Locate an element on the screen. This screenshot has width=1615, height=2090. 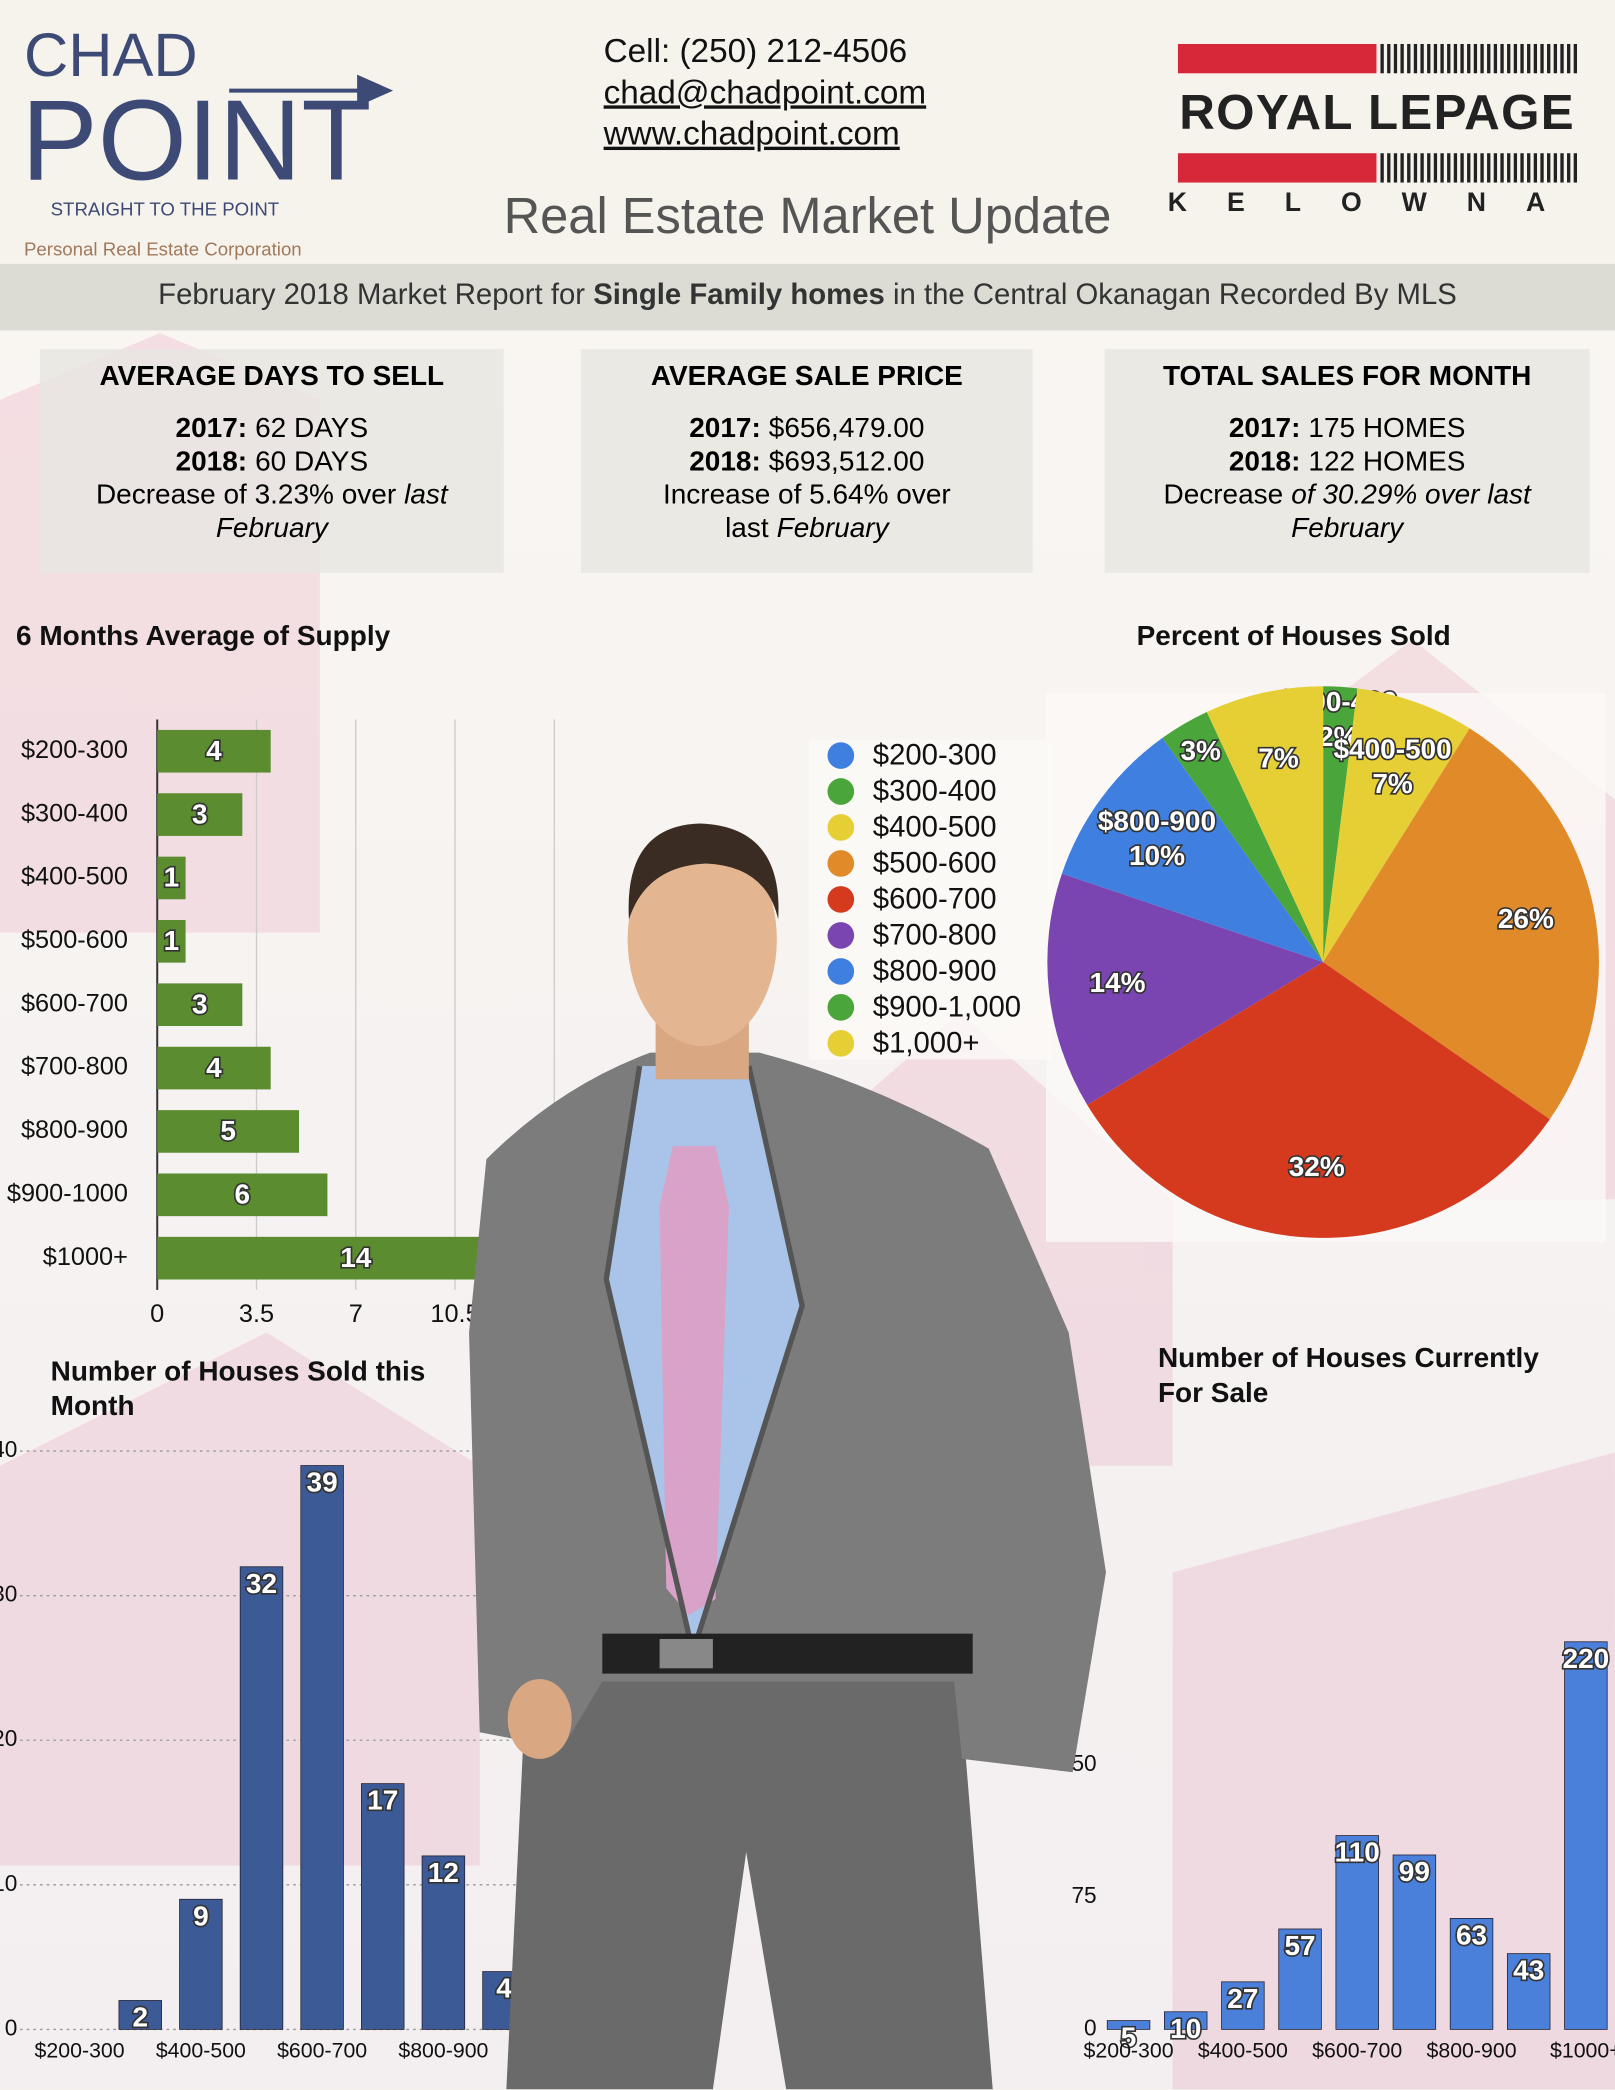
logo-top: CHAD is located at coordinates (111, 55).